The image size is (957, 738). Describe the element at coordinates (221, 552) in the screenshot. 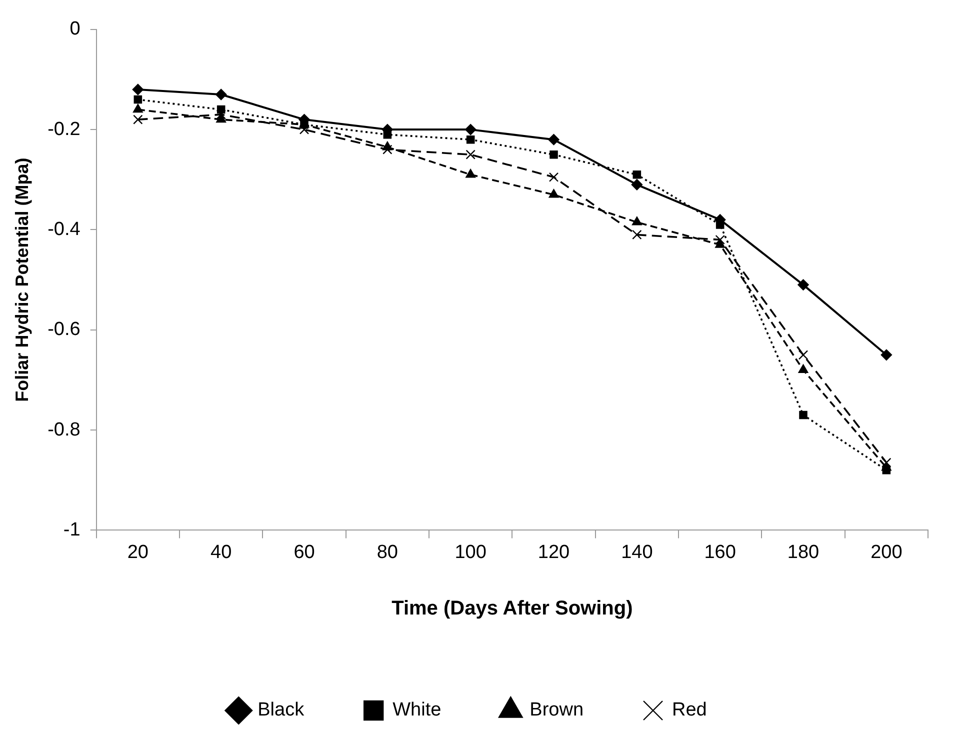

I see `x-tick-label: 40` at that location.